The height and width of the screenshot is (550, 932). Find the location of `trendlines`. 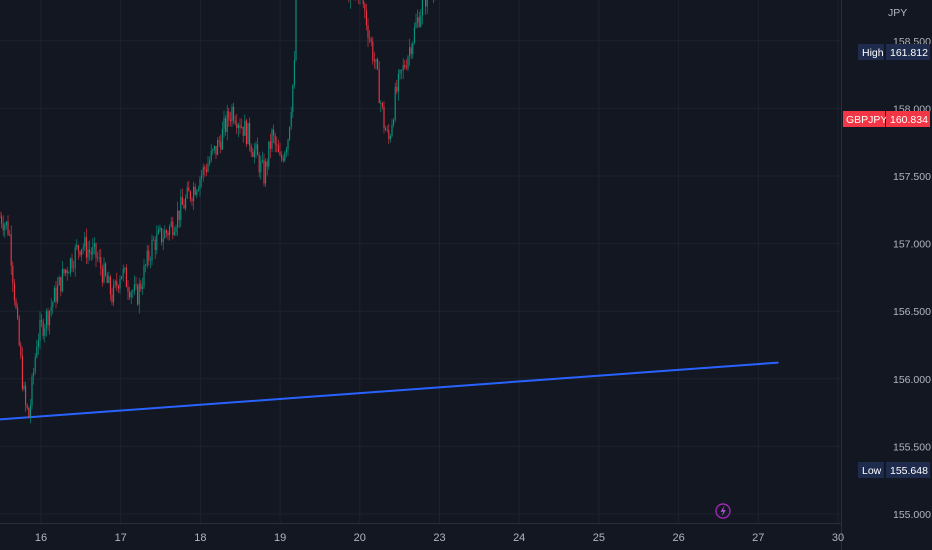

trendlines is located at coordinates (389, 391).